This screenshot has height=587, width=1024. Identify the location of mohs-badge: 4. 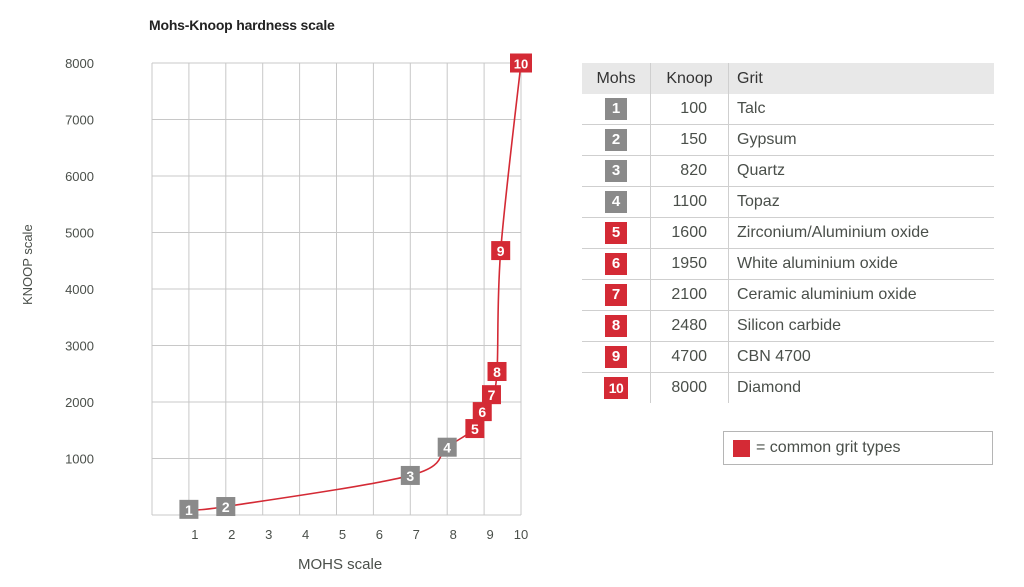
(616, 202).